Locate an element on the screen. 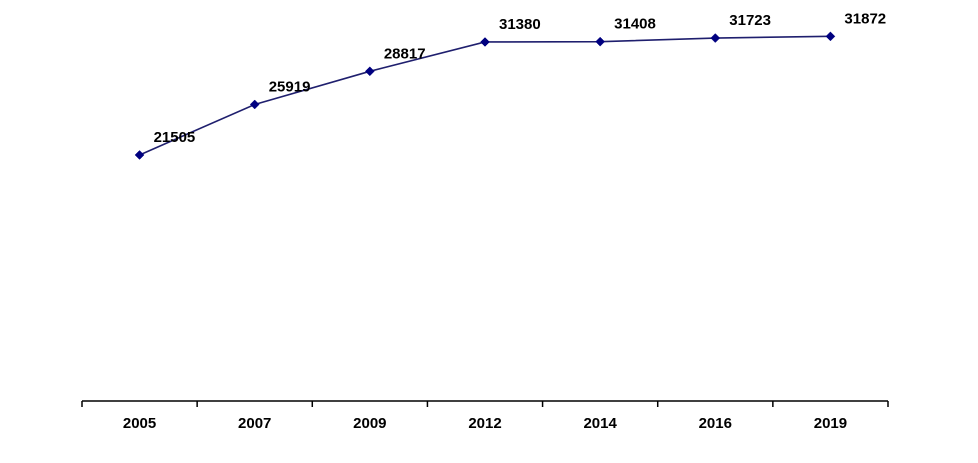 Image resolution: width=978 pixels, height=463 pixels. x-tick-label: 2005 is located at coordinates (139, 423).